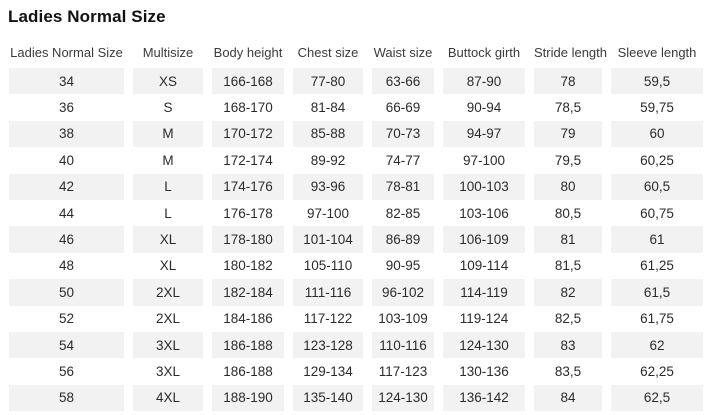 The width and height of the screenshot is (720, 415). Describe the element at coordinates (484, 239) in the screenshot. I see `table-cell: 106-109` at that location.